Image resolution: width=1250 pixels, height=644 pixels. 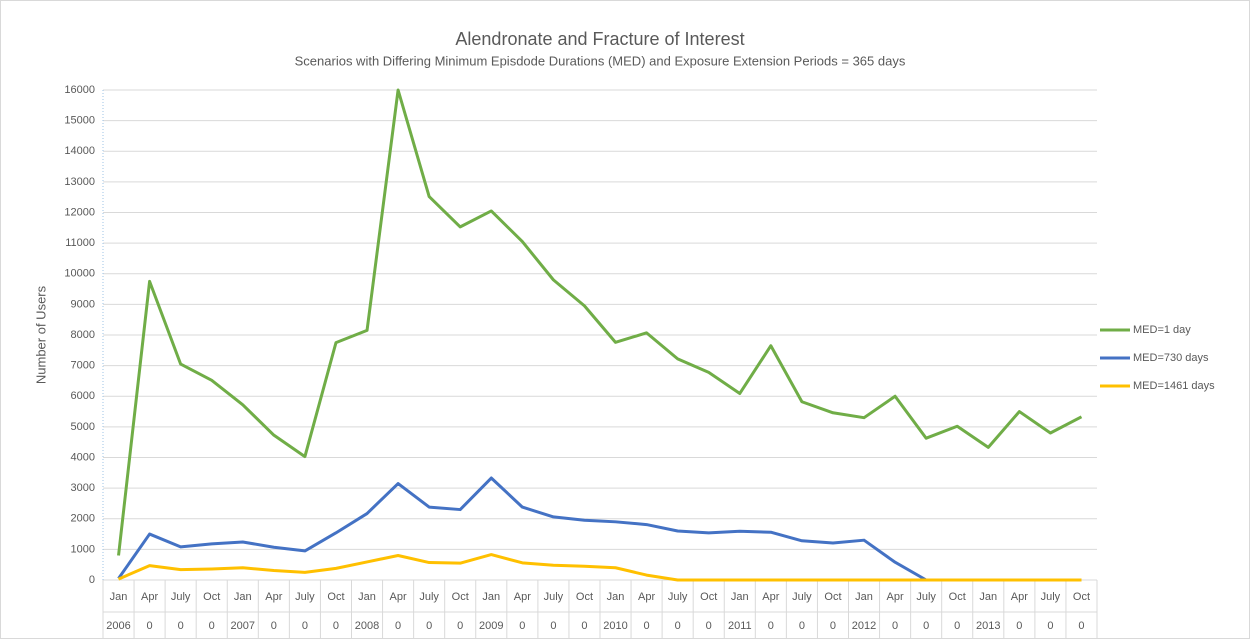 I want to click on y-tick-label: 0, so click(x=92, y=580).